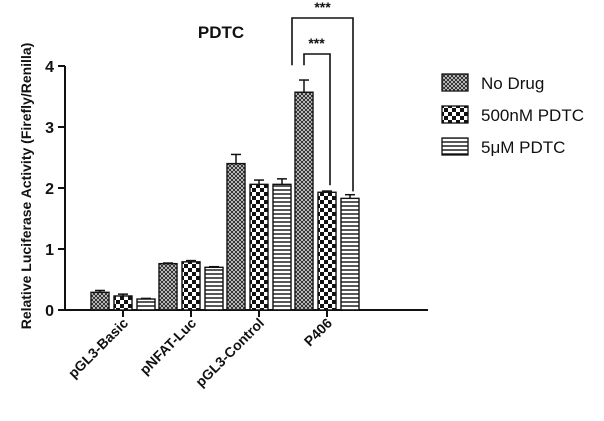 This screenshot has width=604, height=421. I want to click on significance-brackets: *** ***, so click(322, 96).